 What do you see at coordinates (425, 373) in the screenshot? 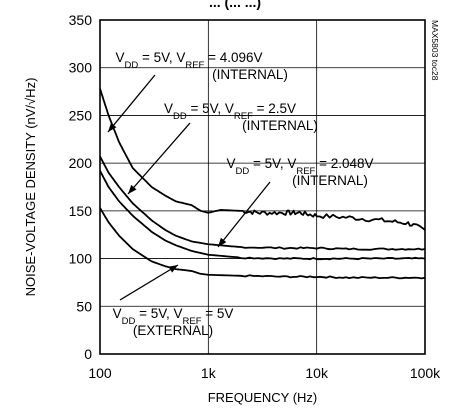
I see `x-tick-label: 100k` at bounding box center [425, 373].